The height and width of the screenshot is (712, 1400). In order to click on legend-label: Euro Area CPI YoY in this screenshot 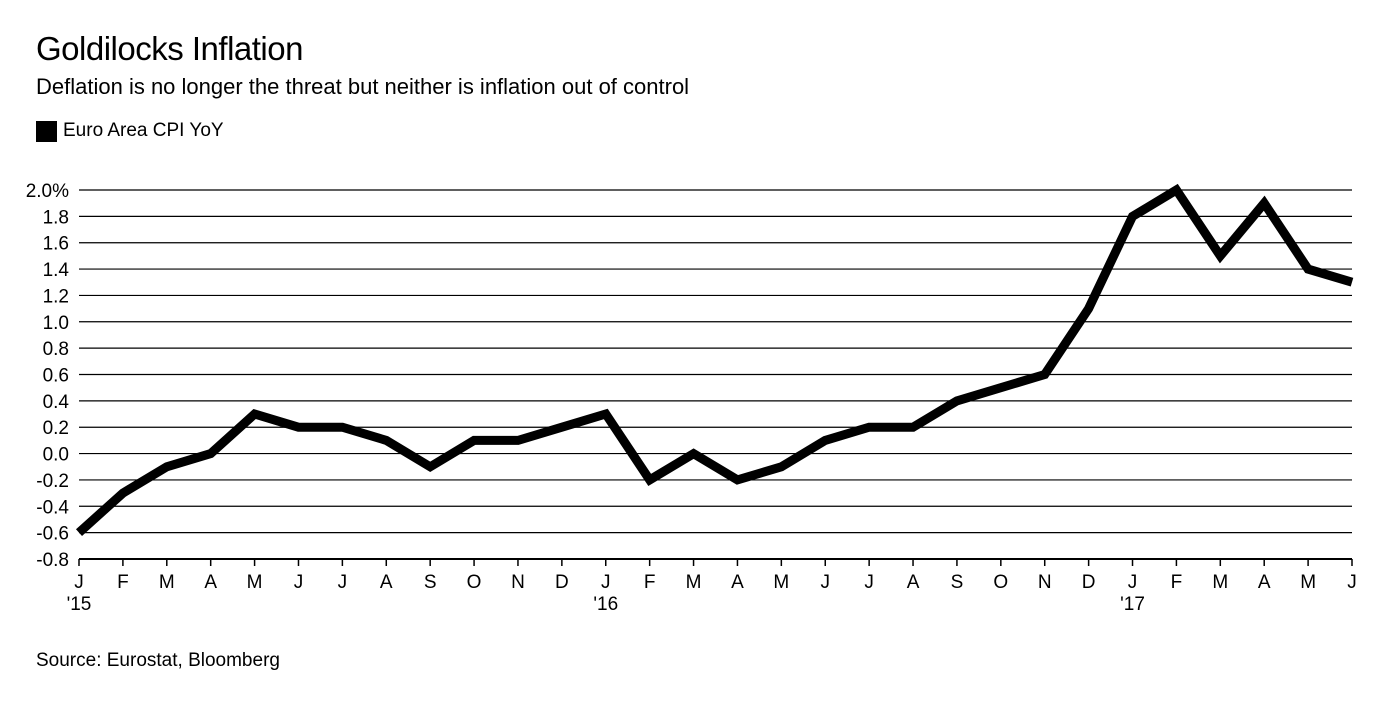, I will do `click(143, 130)`.